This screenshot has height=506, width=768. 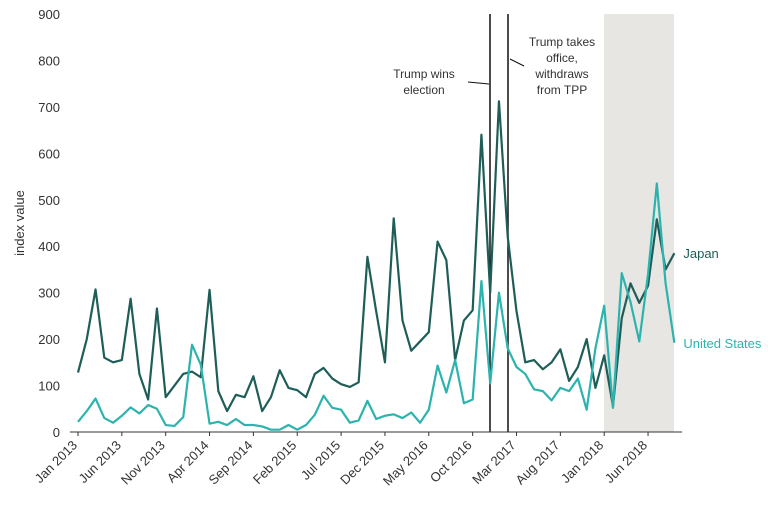 I want to click on annotation: Trump wins election, so click(x=424, y=82).